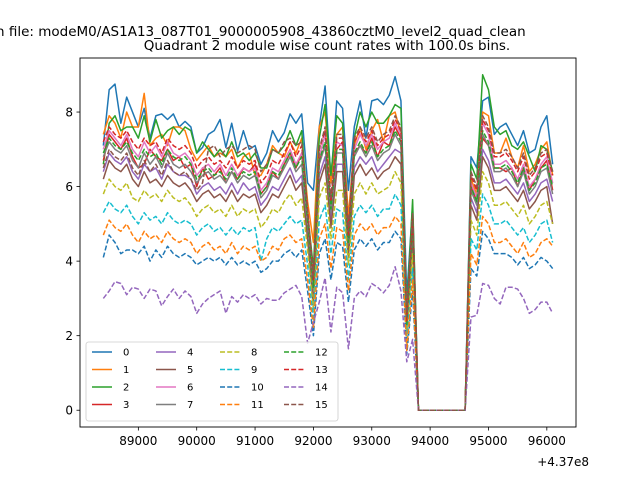 This screenshot has width=640, height=480. I want to click on legend-label-13: 13, so click(321, 370).